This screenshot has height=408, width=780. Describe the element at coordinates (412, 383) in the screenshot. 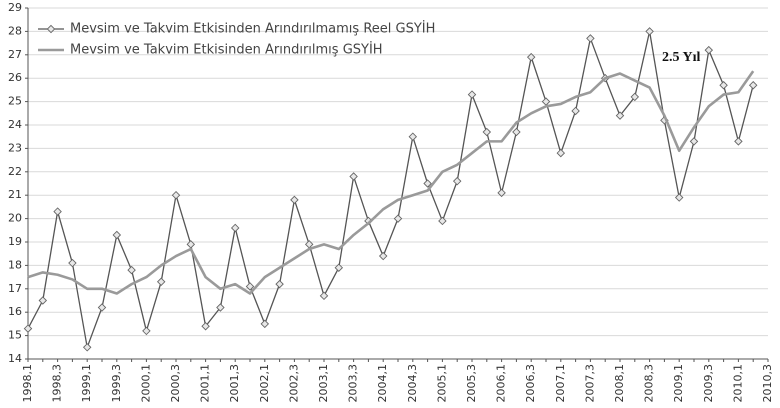

I see `x-tick-label: 2004,3` at that location.